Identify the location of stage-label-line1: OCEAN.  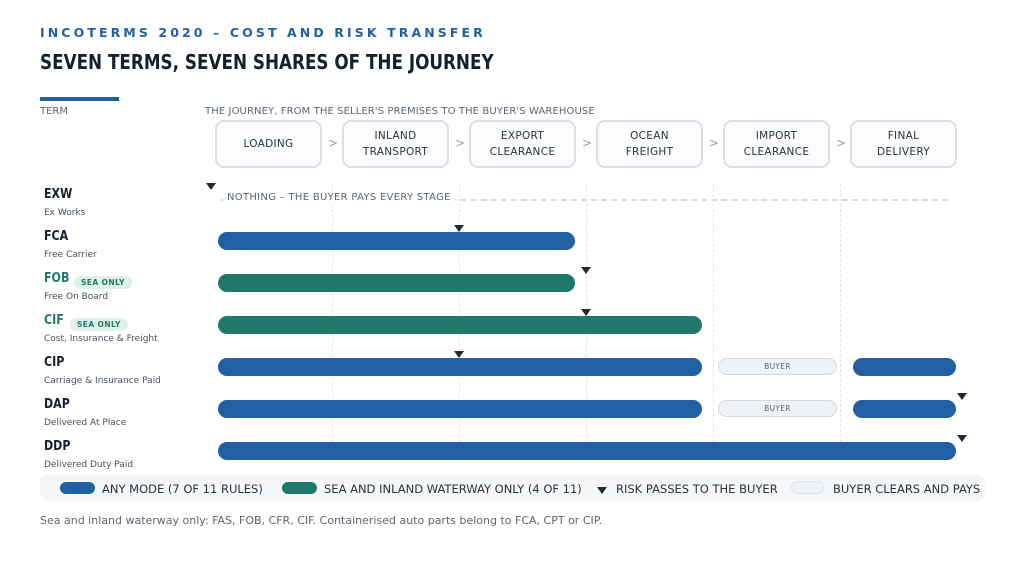
(649, 136).